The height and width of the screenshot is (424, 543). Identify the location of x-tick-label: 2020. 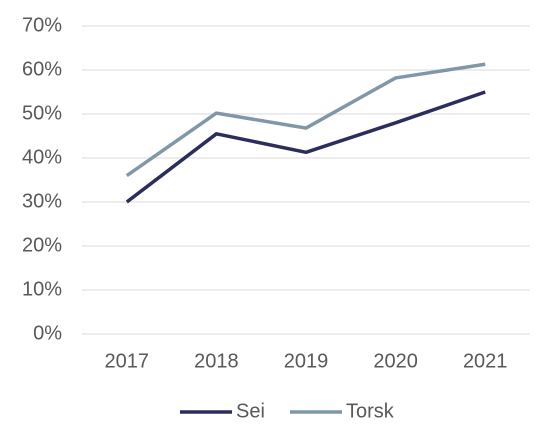
(395, 361).